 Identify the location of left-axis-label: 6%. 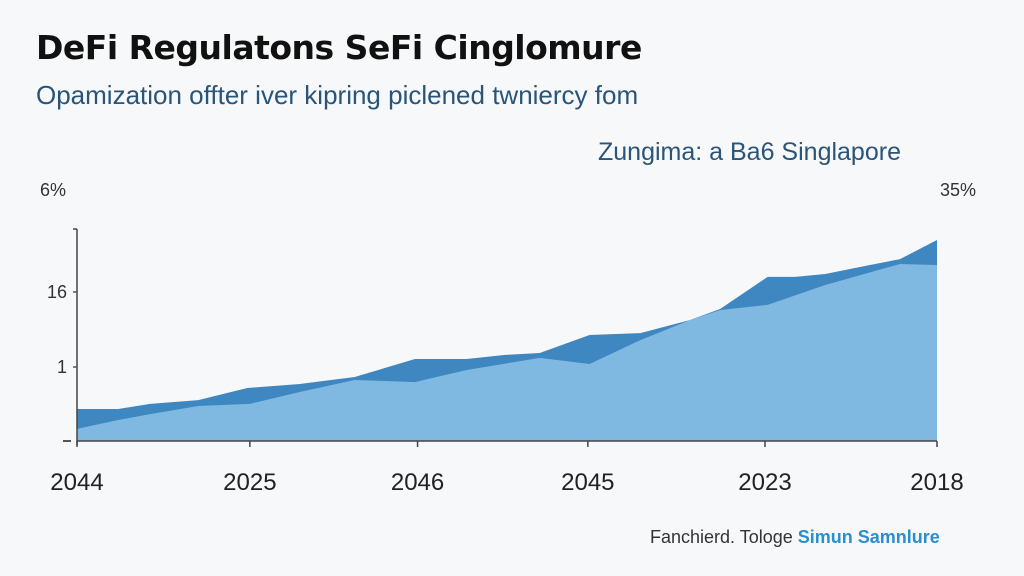
(53, 190).